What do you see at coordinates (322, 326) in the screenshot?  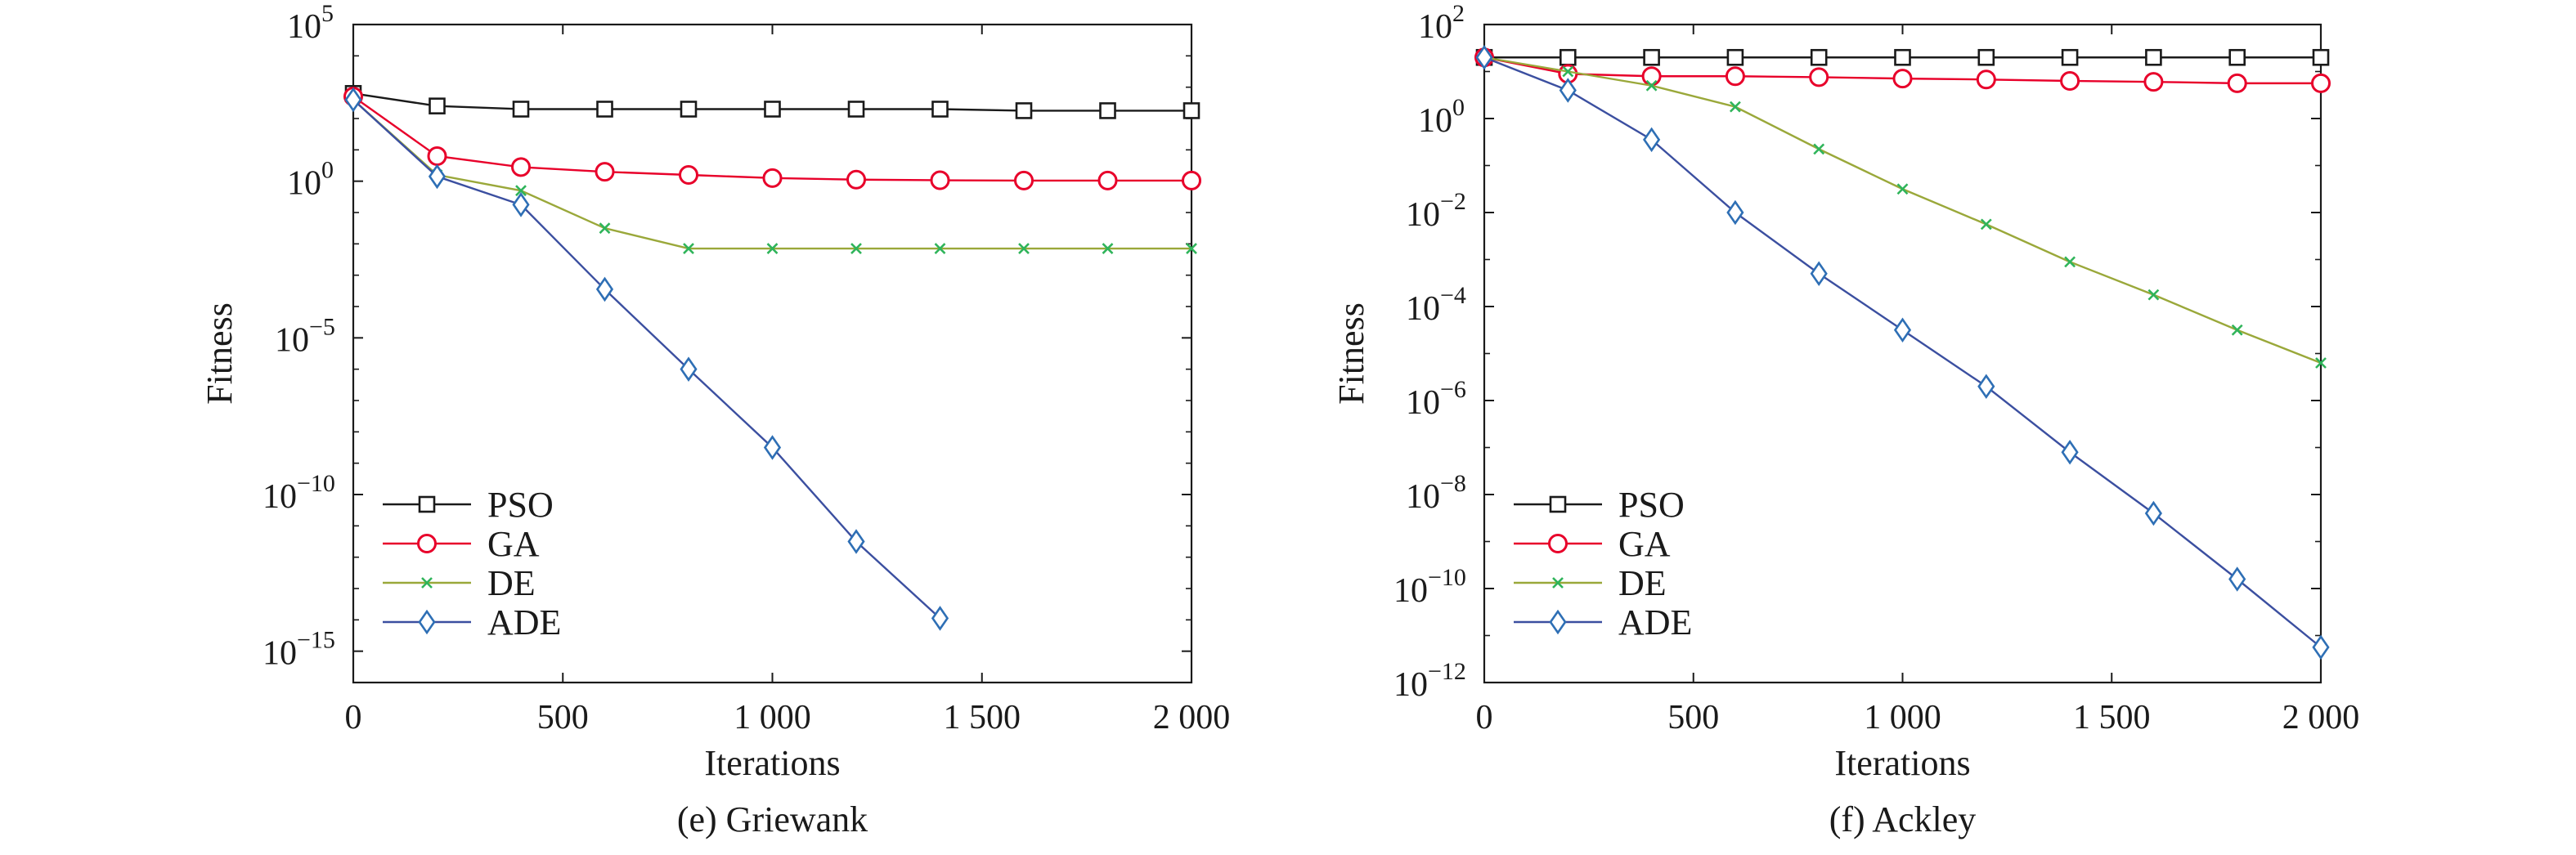 I see `y-tick-exponent: −5` at bounding box center [322, 326].